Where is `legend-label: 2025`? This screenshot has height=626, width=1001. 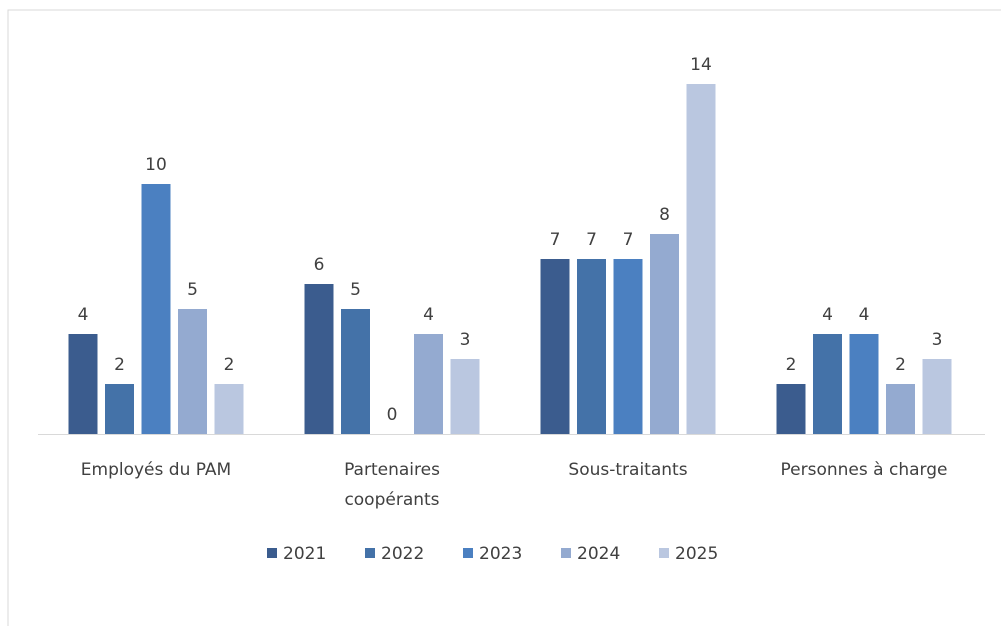
legend-label: 2025 is located at coordinates (696, 554).